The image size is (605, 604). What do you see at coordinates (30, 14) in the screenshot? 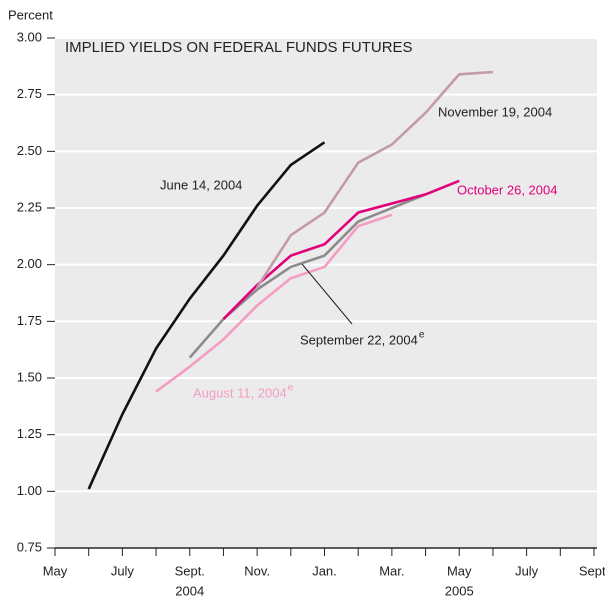
I see `y-axis-label: Percent` at bounding box center [30, 14].